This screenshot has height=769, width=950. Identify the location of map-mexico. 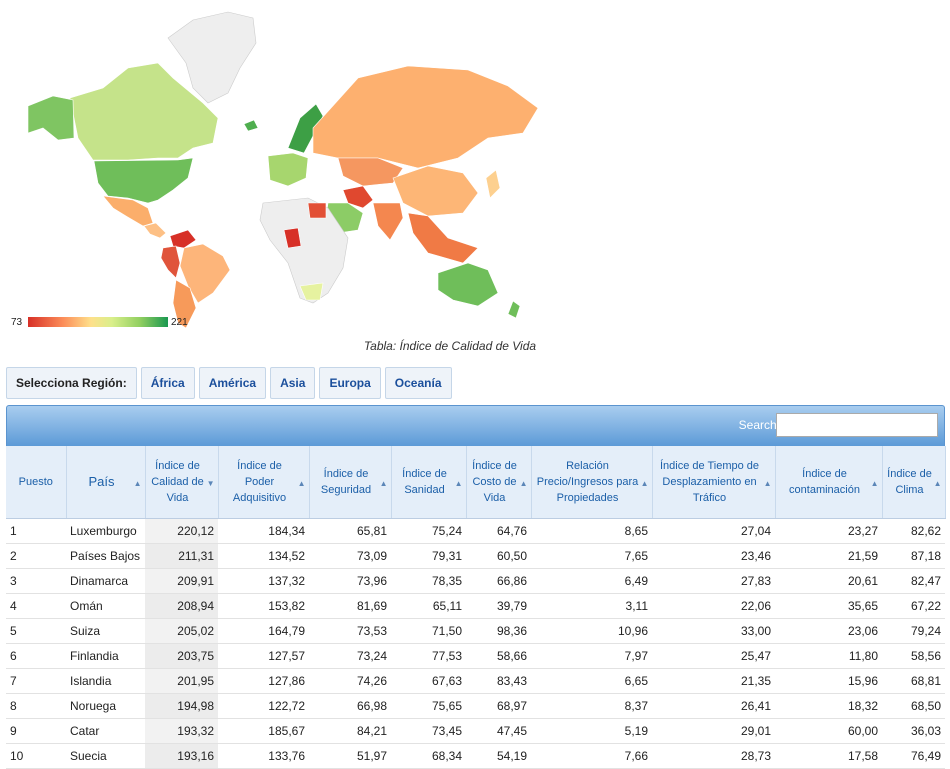
(128, 211).